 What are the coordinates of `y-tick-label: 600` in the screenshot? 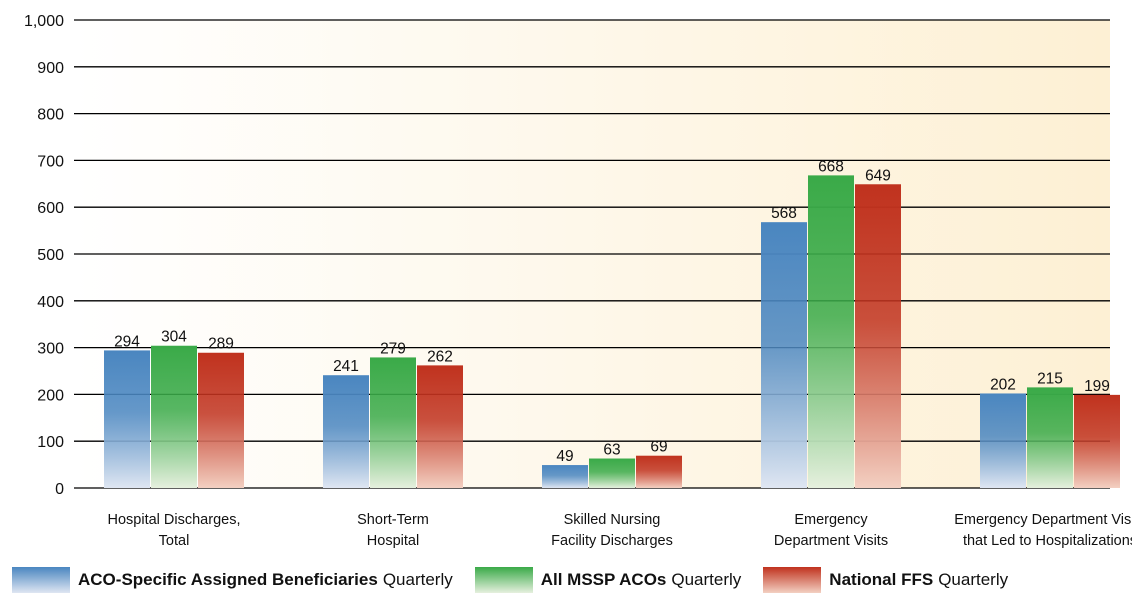 It's located at (50, 208).